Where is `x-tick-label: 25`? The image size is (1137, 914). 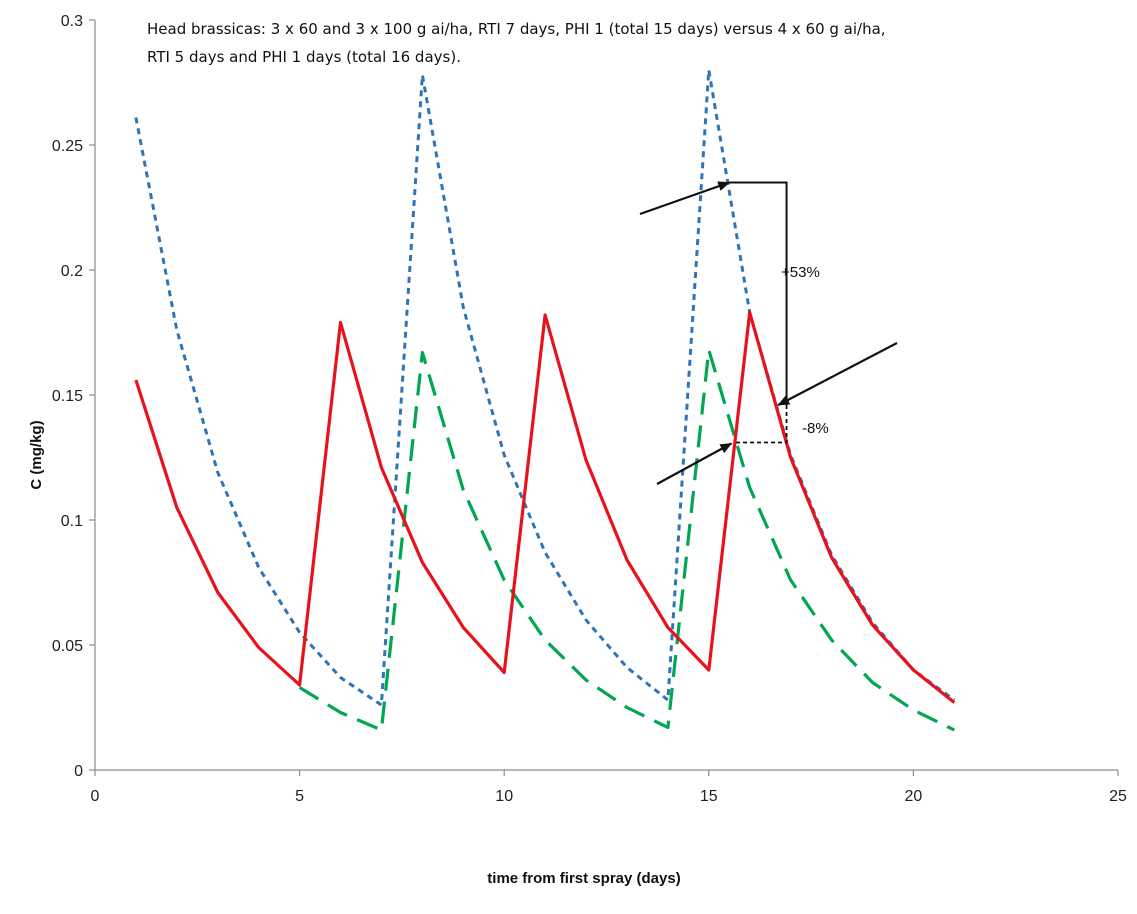
x-tick-label: 25 is located at coordinates (1118, 796).